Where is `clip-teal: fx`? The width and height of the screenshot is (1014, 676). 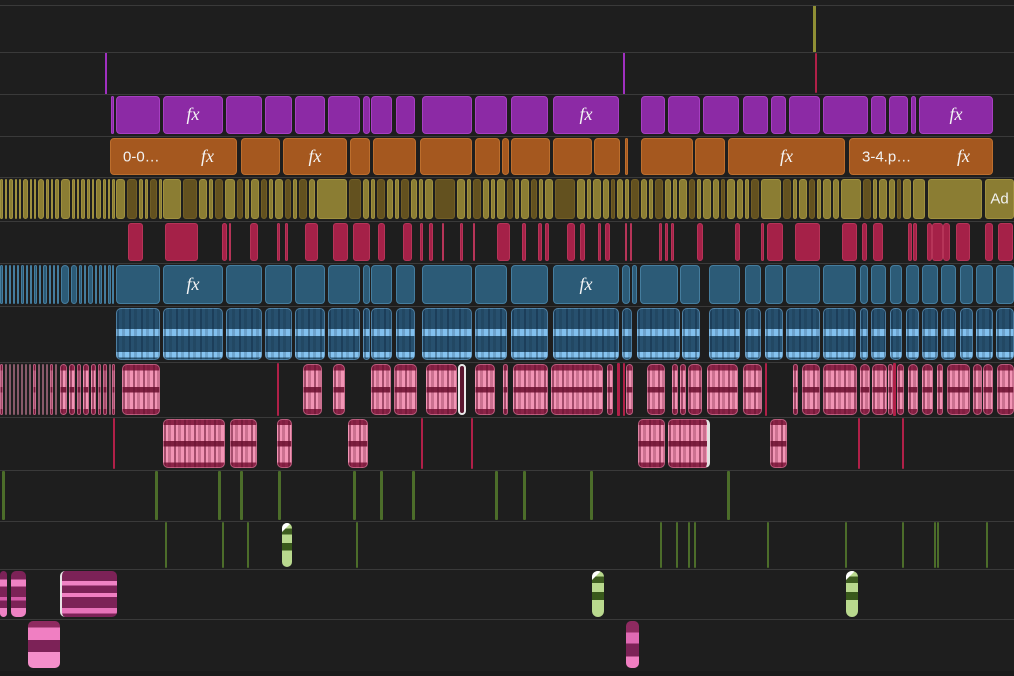
clip-teal: fx is located at coordinates (586, 284).